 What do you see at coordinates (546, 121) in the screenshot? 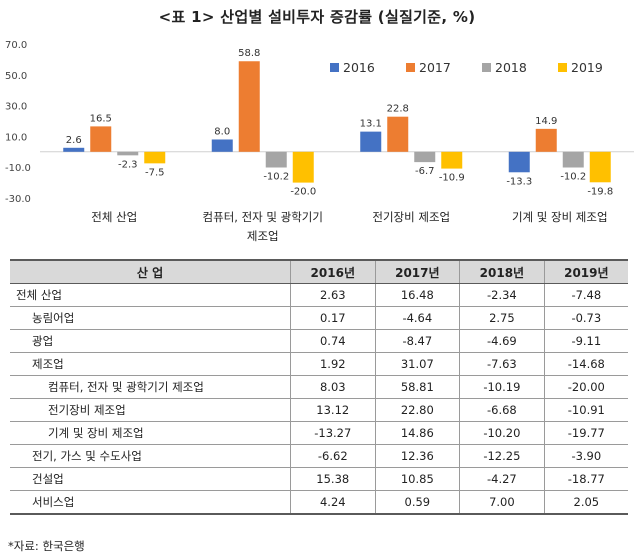
I see `data-label: 14.9` at bounding box center [546, 121].